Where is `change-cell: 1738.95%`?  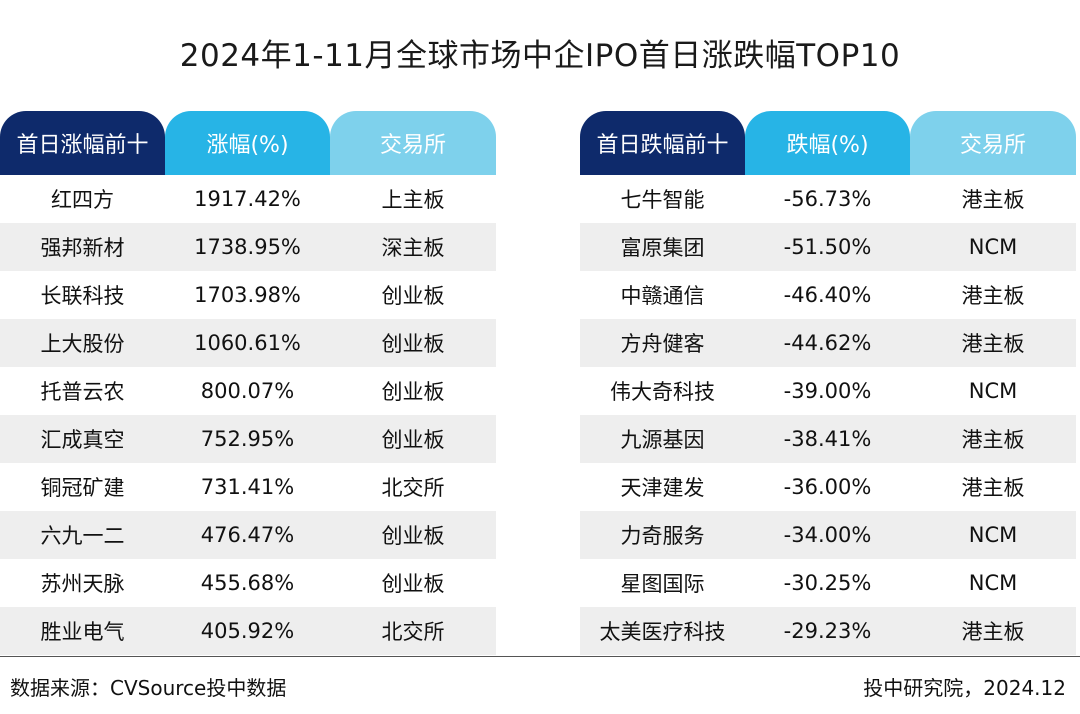 change-cell: 1738.95% is located at coordinates (247, 247).